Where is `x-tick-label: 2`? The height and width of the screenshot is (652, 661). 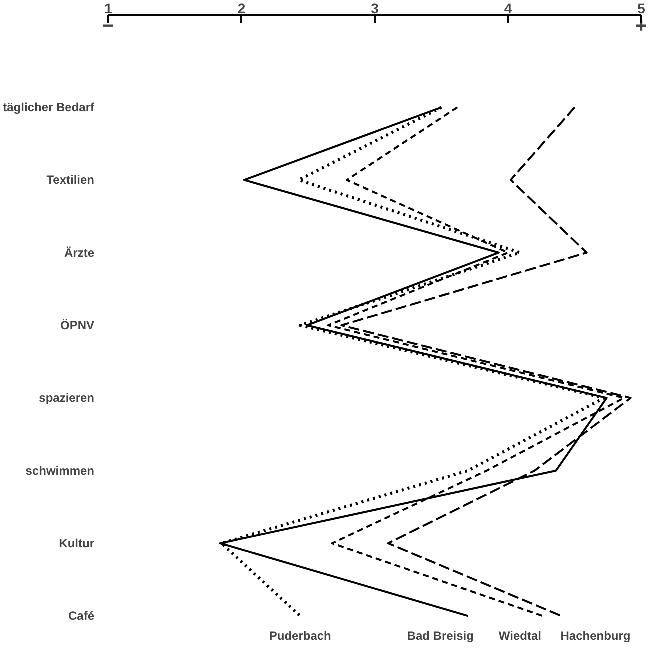 x-tick-label: 2 is located at coordinates (242, 8).